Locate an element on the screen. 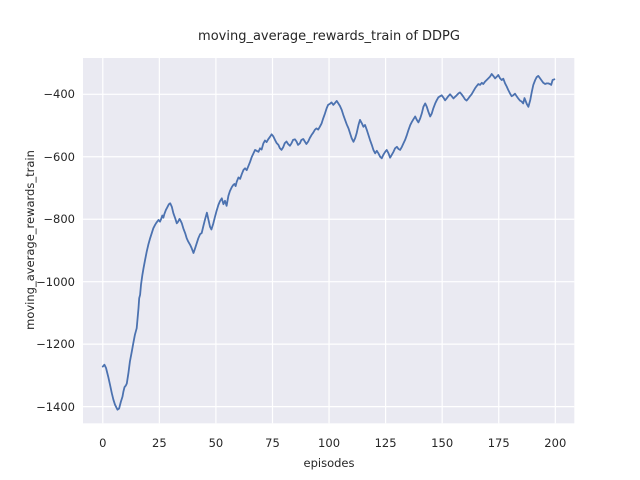 This screenshot has height=480, width=640. chart-title: moving_average_rewards_train of DDPG is located at coordinates (329, 36).